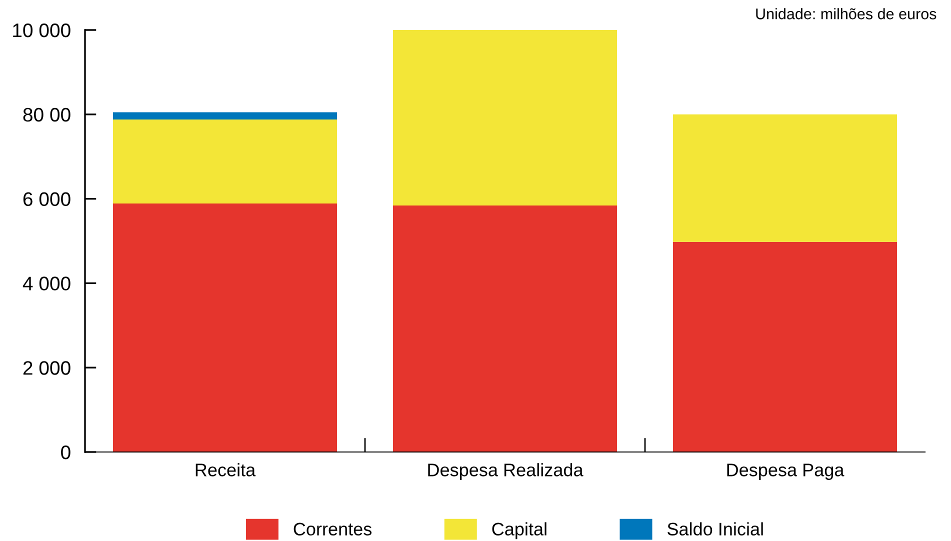 The height and width of the screenshot is (541, 951). I want to click on x-tick-label: Despesa Paga, so click(785, 472).